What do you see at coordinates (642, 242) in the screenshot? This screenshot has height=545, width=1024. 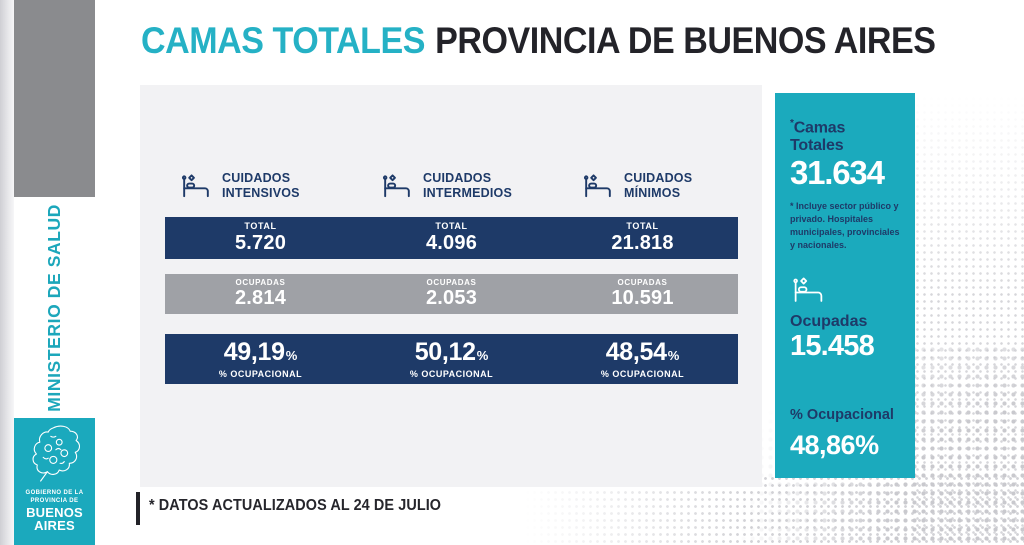 I see `total-value: 21.818` at bounding box center [642, 242].